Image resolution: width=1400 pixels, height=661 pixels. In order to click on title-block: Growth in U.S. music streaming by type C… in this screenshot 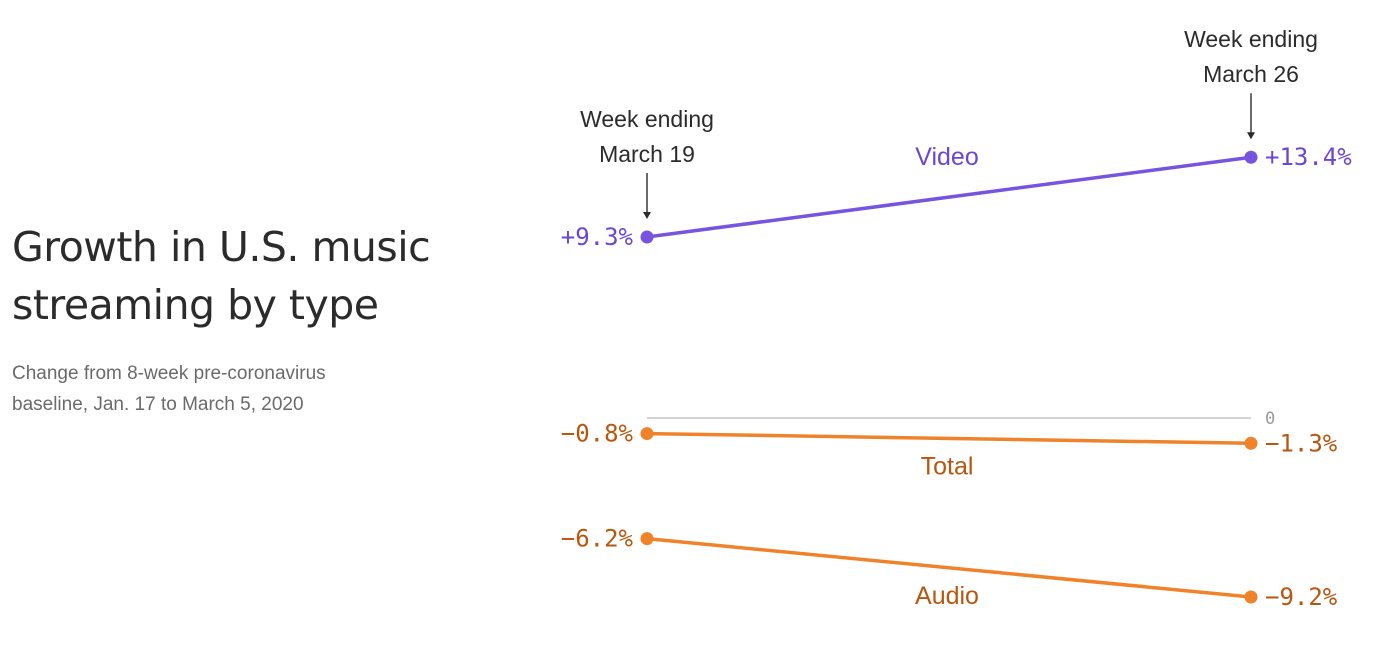, I will do `click(252, 319)`.